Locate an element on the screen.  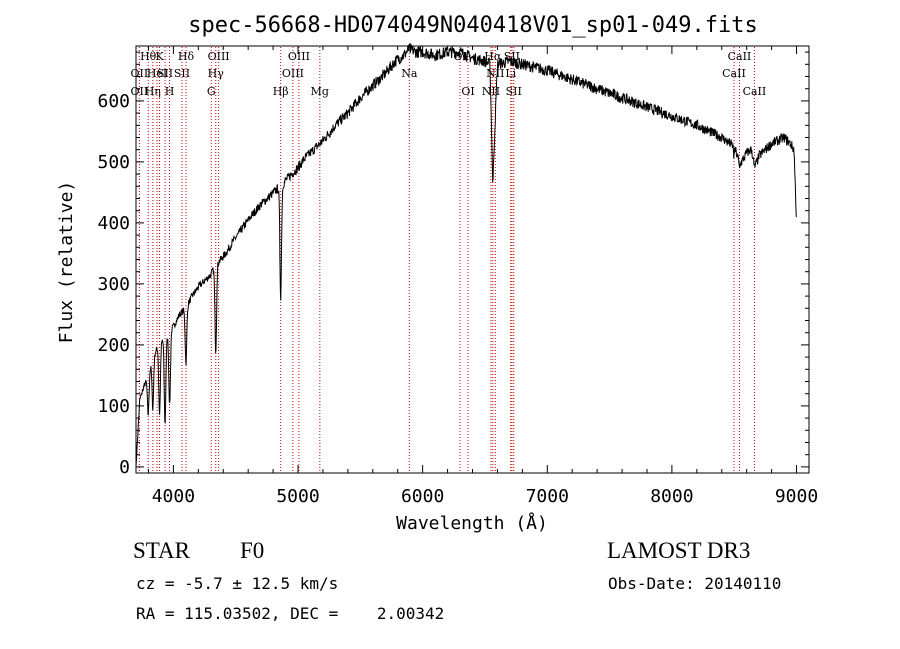
line-marker-label-25: SII is located at coordinates (514, 91).